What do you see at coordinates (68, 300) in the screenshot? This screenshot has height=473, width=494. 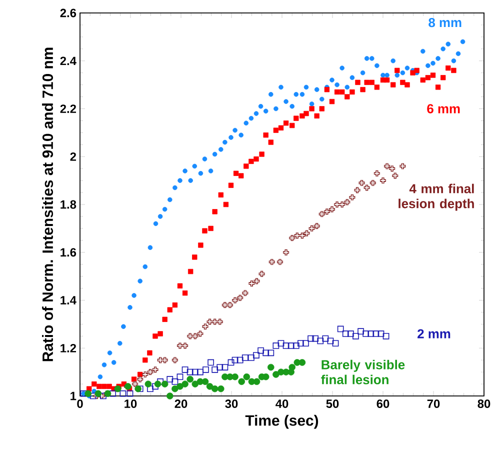 I see `y-tick-label: 1.4` at bounding box center [68, 300].